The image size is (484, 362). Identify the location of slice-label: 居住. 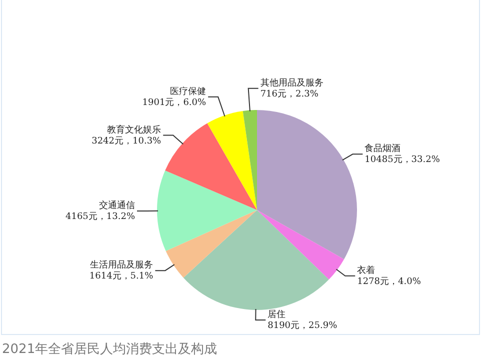
(277, 314).